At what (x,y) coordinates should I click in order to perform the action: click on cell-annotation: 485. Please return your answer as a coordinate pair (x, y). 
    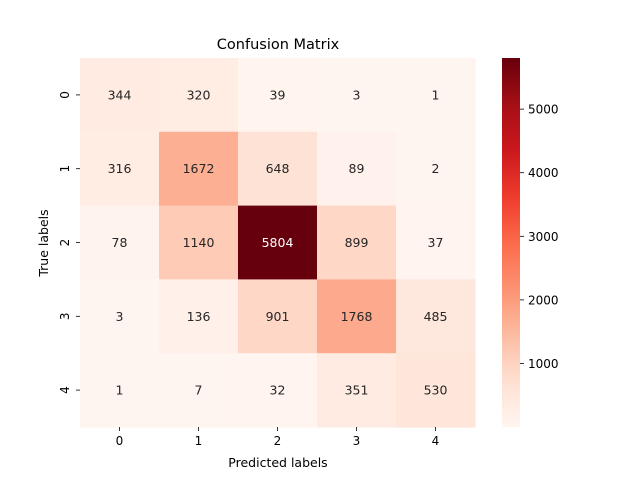
    Looking at the image, I should click on (436, 316).